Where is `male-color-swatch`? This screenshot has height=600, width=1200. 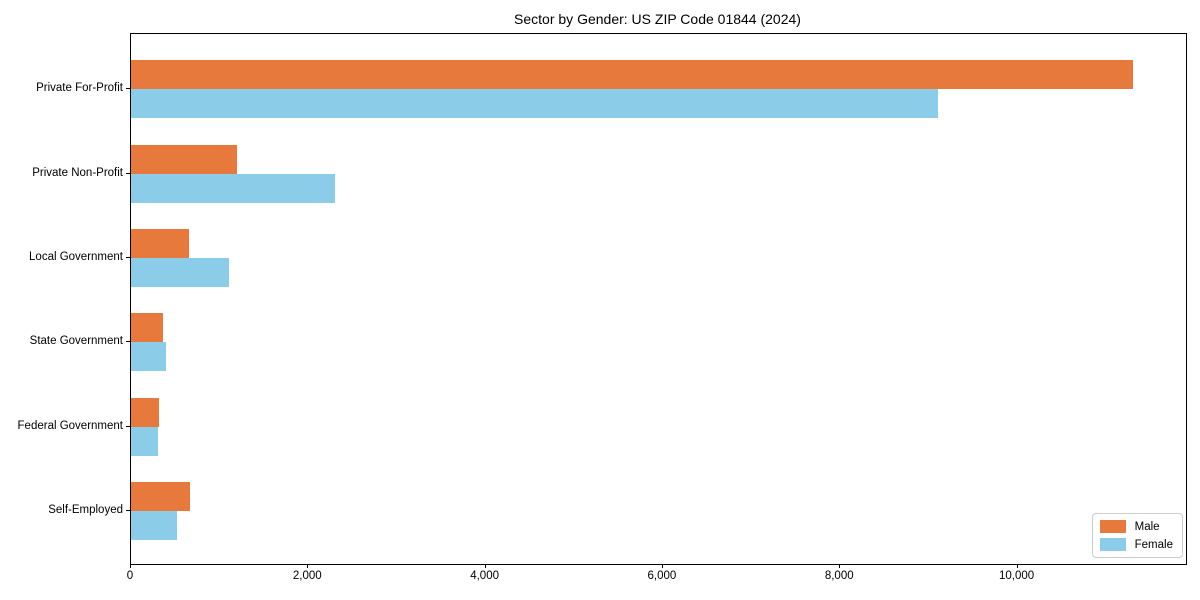
male-color-swatch is located at coordinates (1112, 526).